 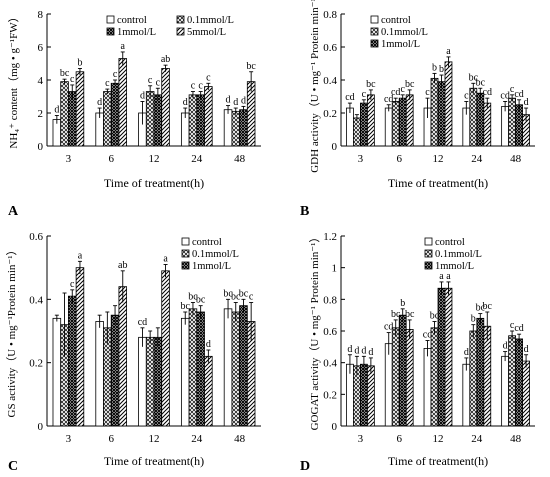 What do you see at coordinates (330, 300) in the screenshot?
I see `y-tick-label: 0.8` at bounding box center [330, 300].